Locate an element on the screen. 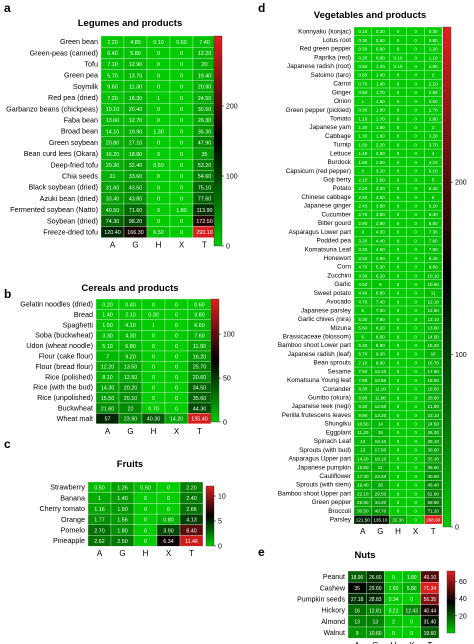  cell-value-label: 4.80 is located at coordinates (135, 43).